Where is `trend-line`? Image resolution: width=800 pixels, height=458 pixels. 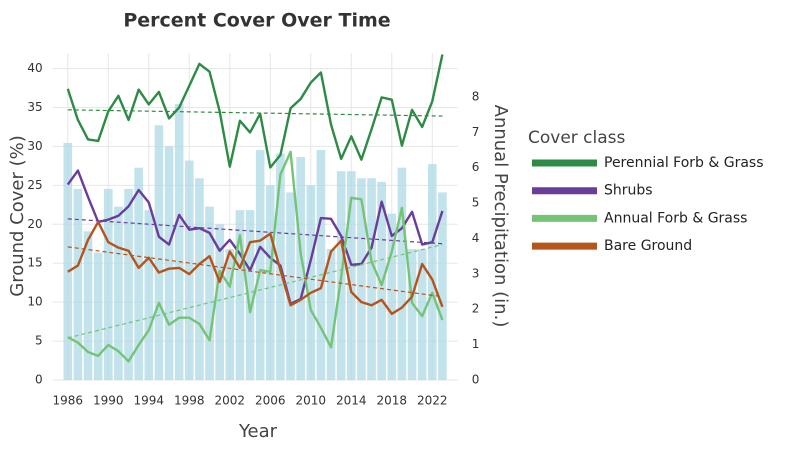
trend-line is located at coordinates (255, 291).